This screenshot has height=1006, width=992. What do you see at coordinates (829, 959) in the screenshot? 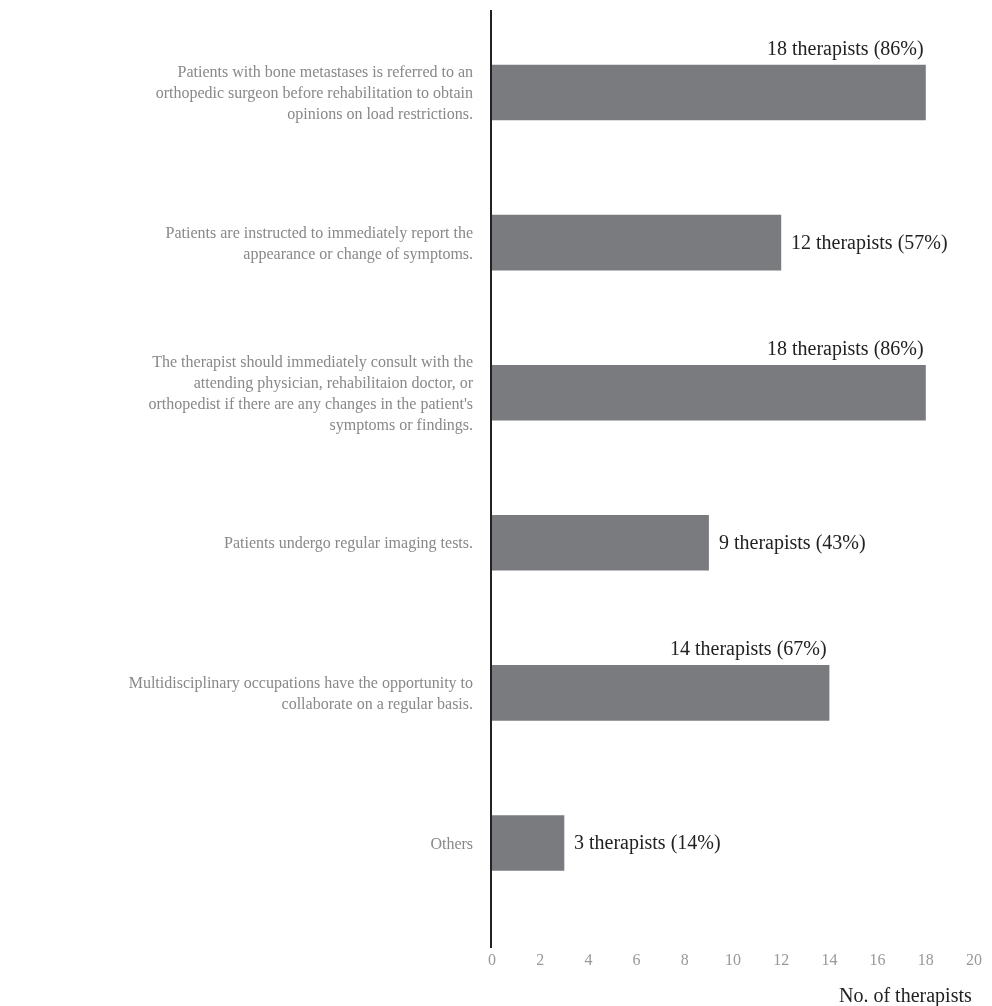
I see `x-tick-label: 14` at bounding box center [829, 959].